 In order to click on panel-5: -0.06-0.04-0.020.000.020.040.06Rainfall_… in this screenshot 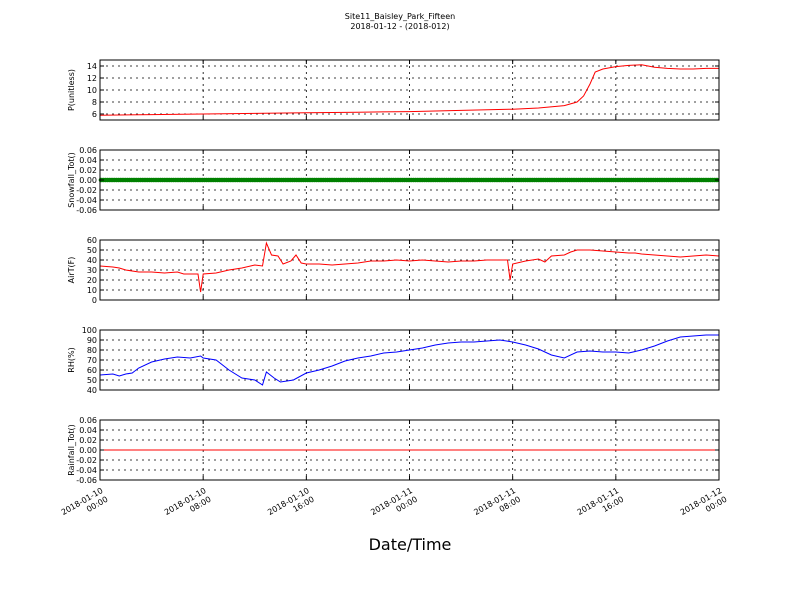, I will do `click(393, 450)`.